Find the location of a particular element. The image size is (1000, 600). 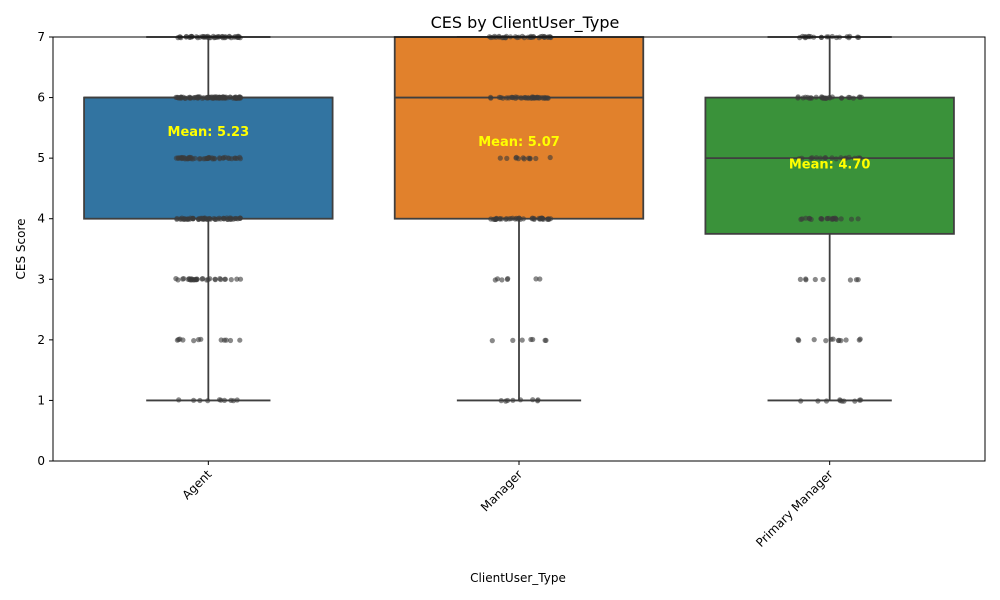

mean-label: Mean: 4.70 is located at coordinates (830, 164).